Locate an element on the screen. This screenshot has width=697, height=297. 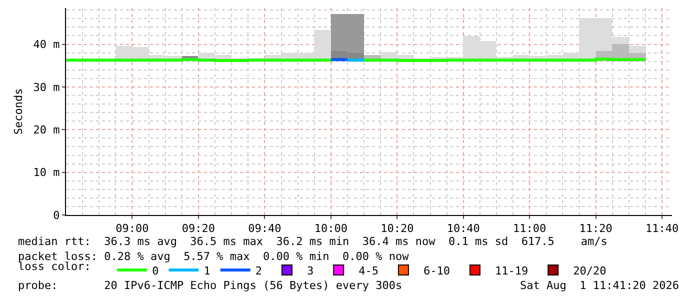
legend-label: 3 is located at coordinates (310, 271).